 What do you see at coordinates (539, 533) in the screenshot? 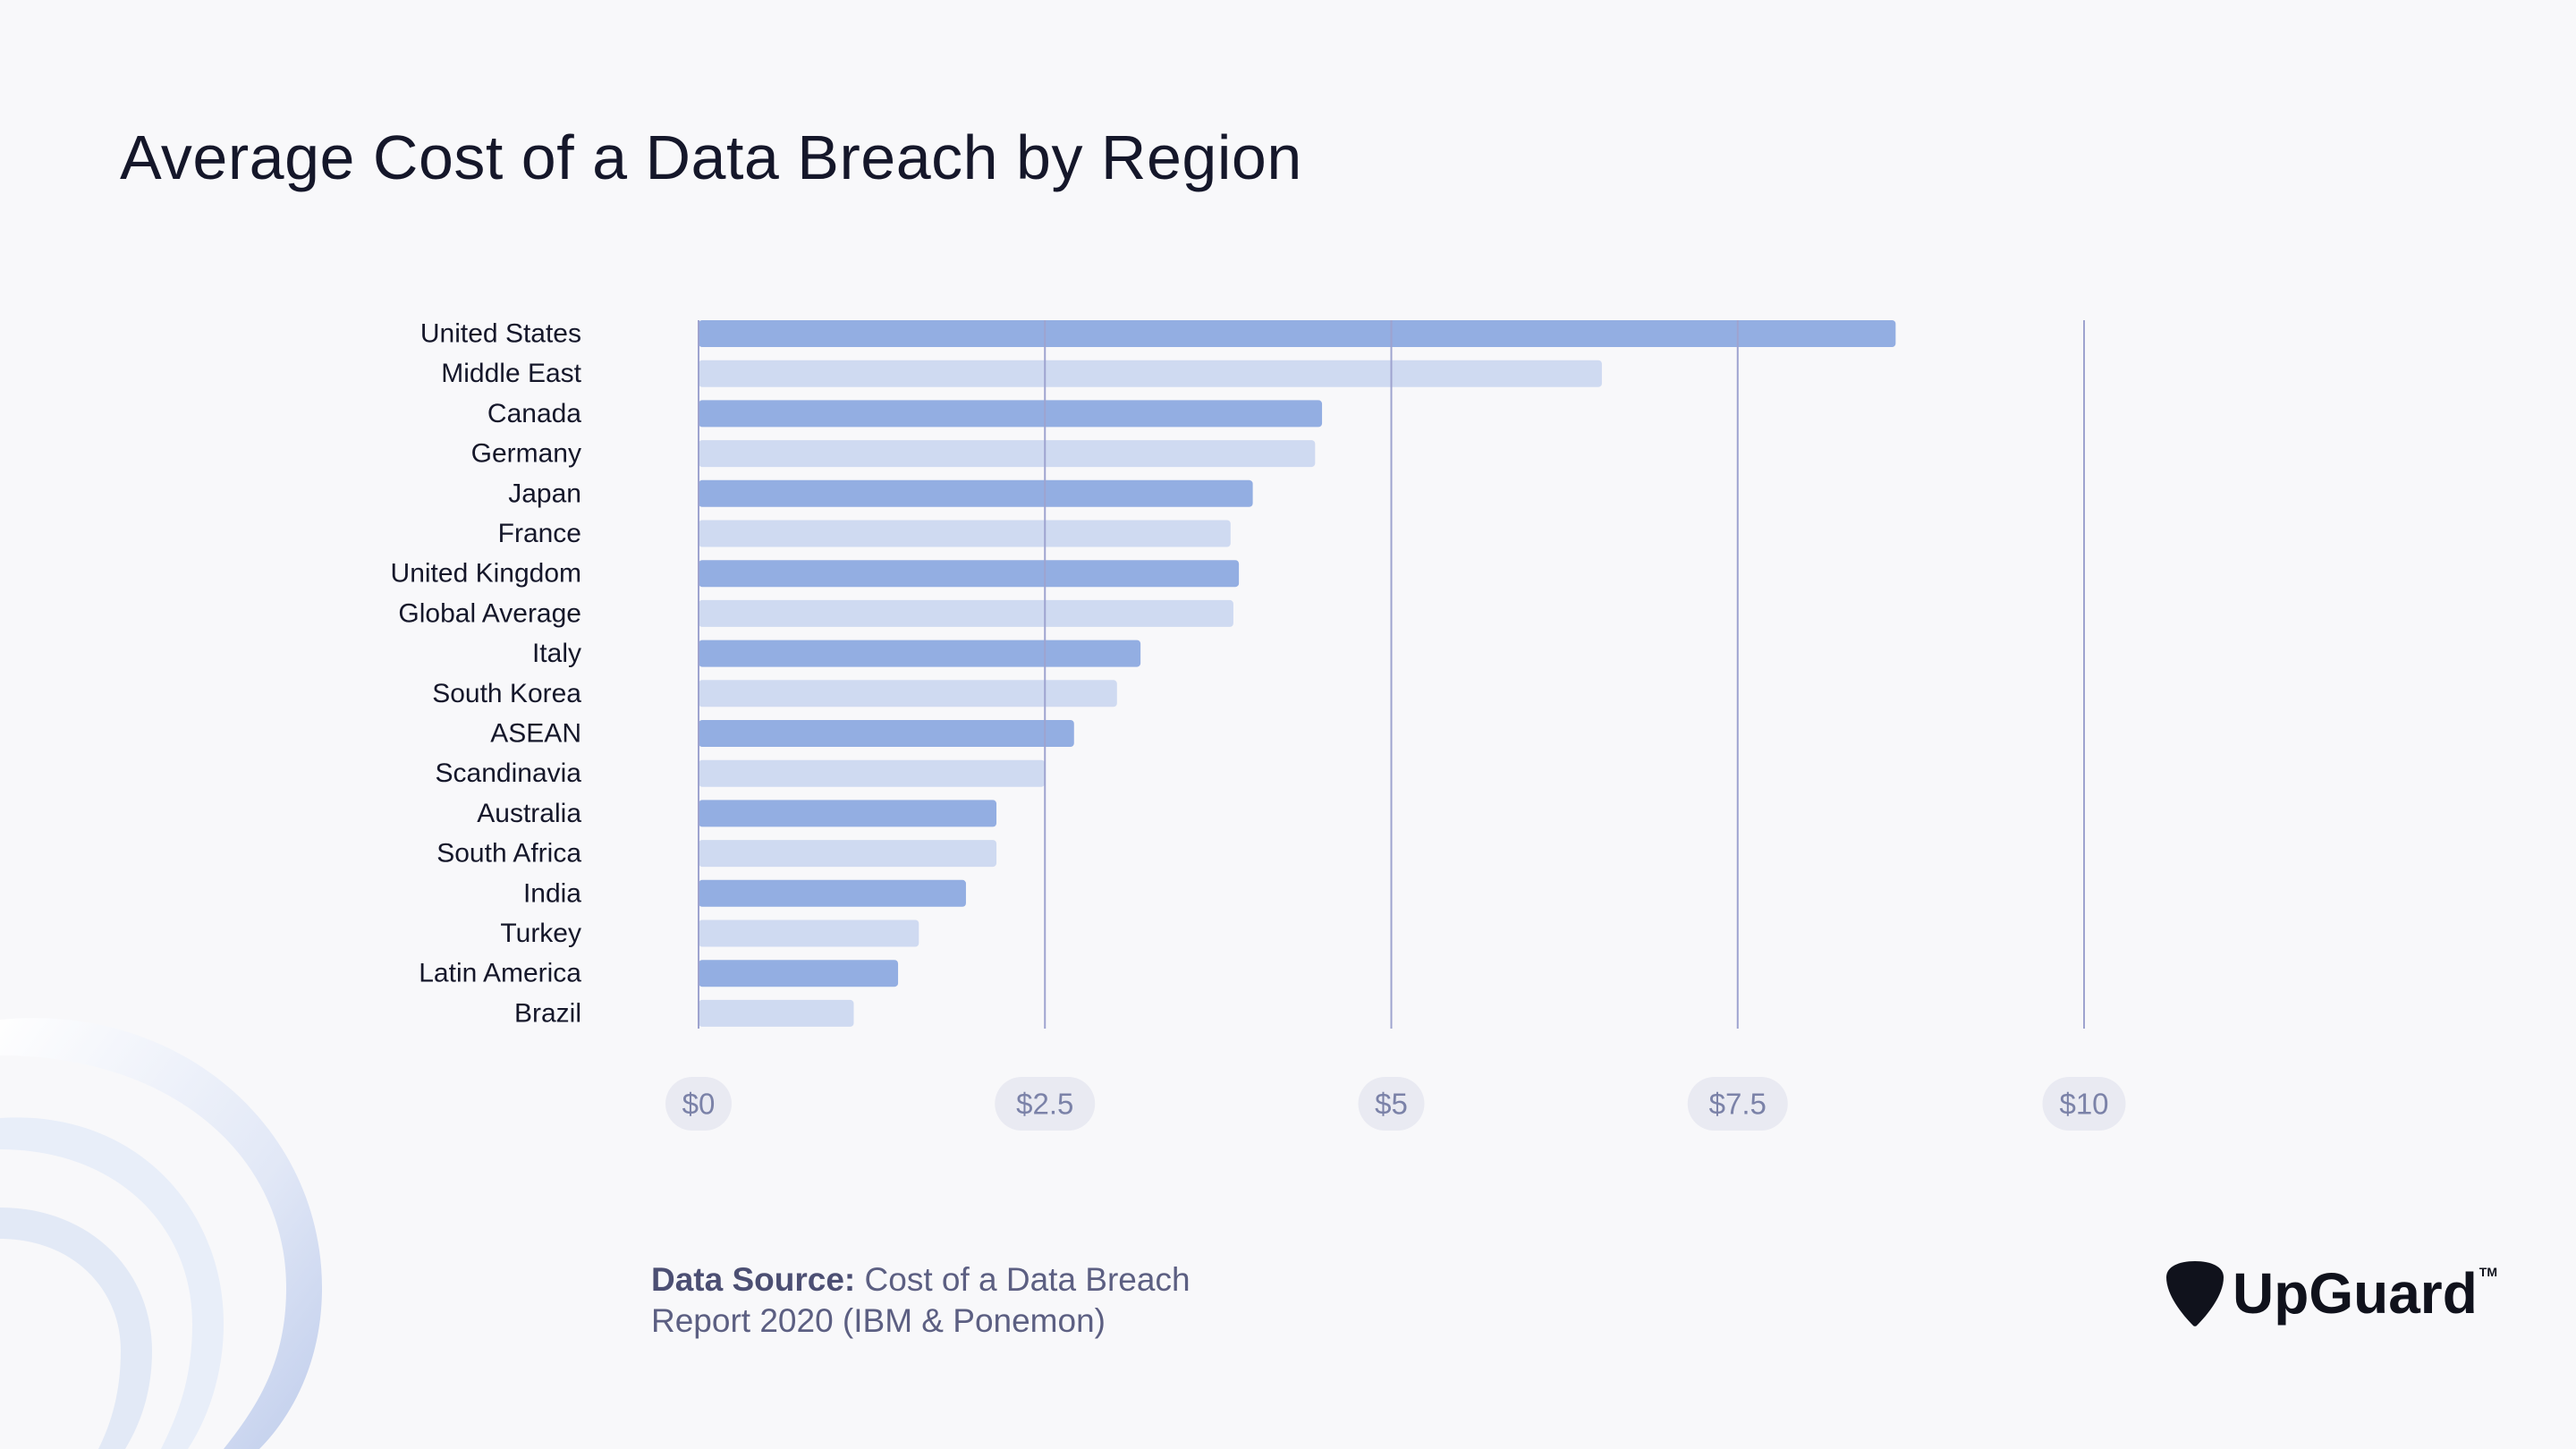
I see `category-label: France` at bounding box center [539, 533].